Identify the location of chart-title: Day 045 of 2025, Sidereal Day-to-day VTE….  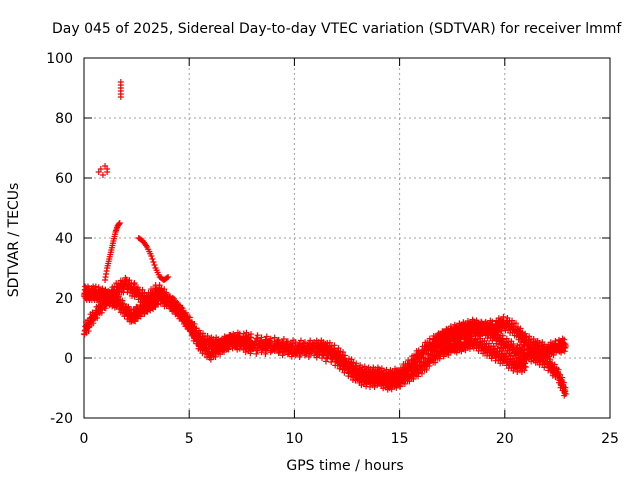
(337, 29).